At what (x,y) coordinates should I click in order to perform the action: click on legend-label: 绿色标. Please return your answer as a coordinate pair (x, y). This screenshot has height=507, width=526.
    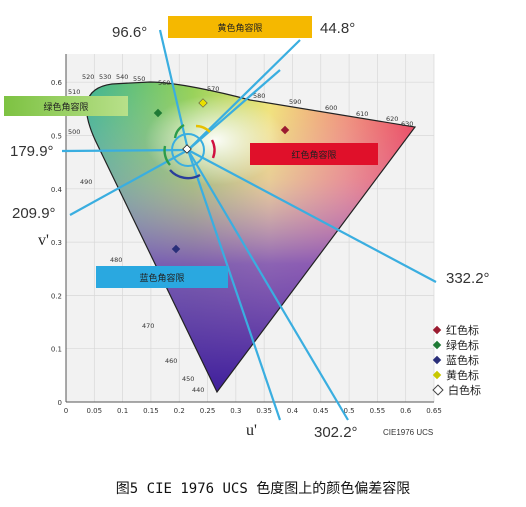
    Looking at the image, I should click on (462, 345).